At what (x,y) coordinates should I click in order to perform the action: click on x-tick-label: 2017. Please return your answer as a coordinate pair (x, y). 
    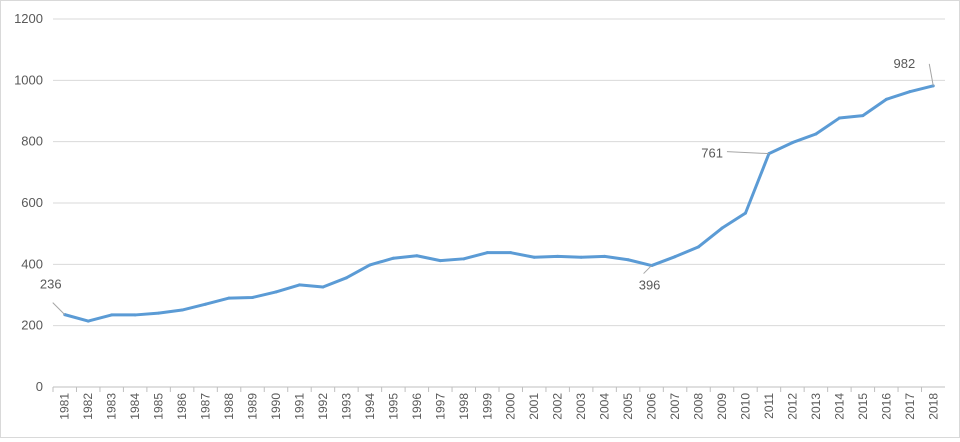
    Looking at the image, I should click on (910, 406).